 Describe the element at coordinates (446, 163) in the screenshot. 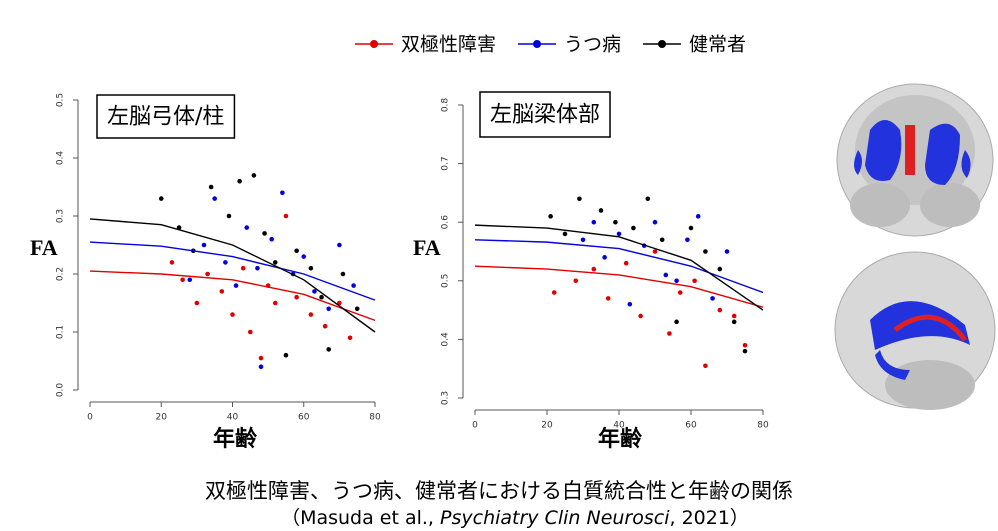

I see `y-tick-label: 0.7` at that location.